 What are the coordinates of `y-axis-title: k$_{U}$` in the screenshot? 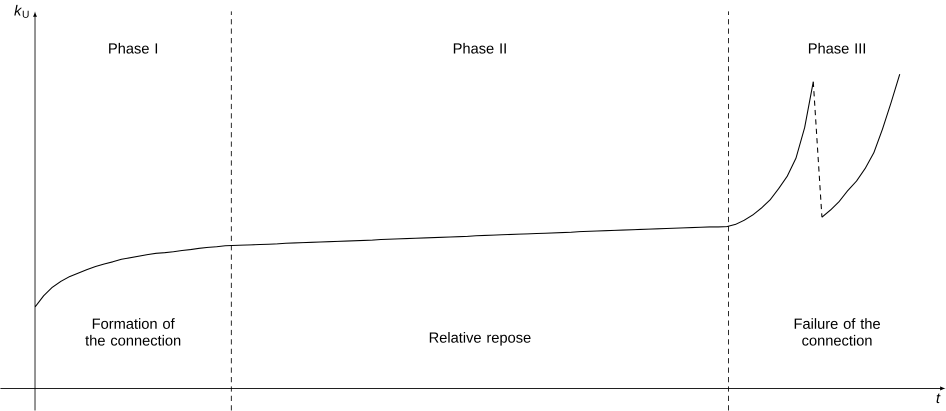 It's located at (21, 11).